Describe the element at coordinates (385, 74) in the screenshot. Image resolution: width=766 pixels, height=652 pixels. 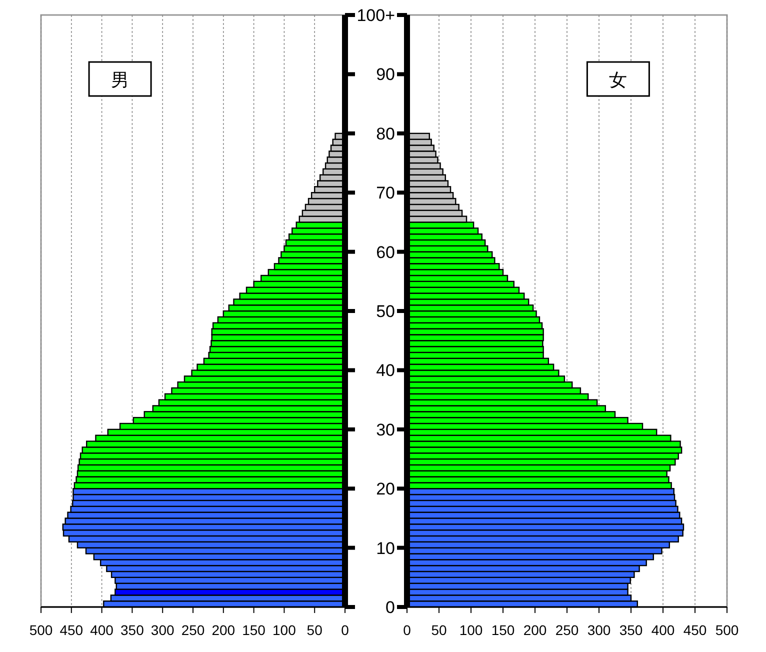
I see `y-tick-label: 90` at that location.